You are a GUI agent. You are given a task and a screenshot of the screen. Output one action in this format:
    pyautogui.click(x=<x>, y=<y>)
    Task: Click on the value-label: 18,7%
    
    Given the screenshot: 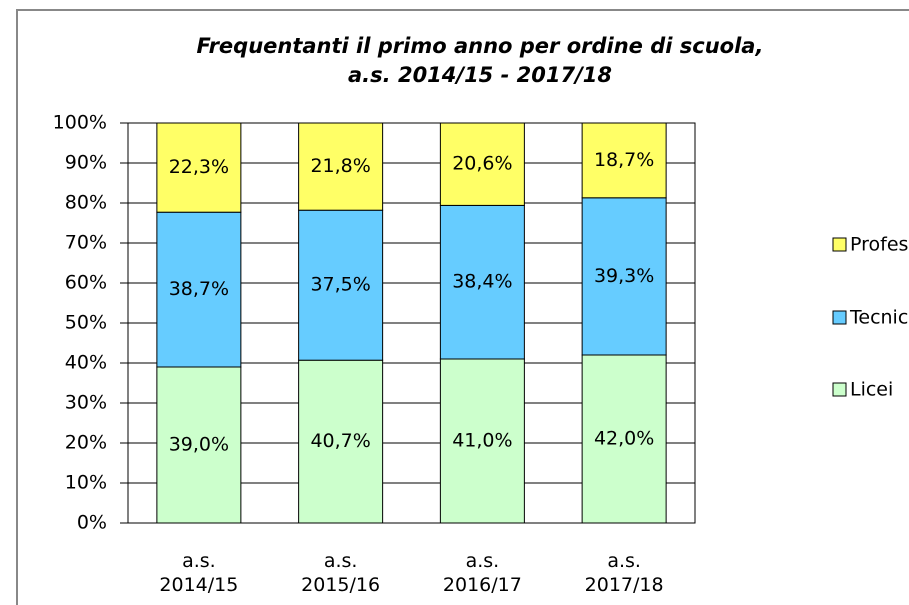 What is the action you would take?
    pyautogui.click(x=624, y=160)
    